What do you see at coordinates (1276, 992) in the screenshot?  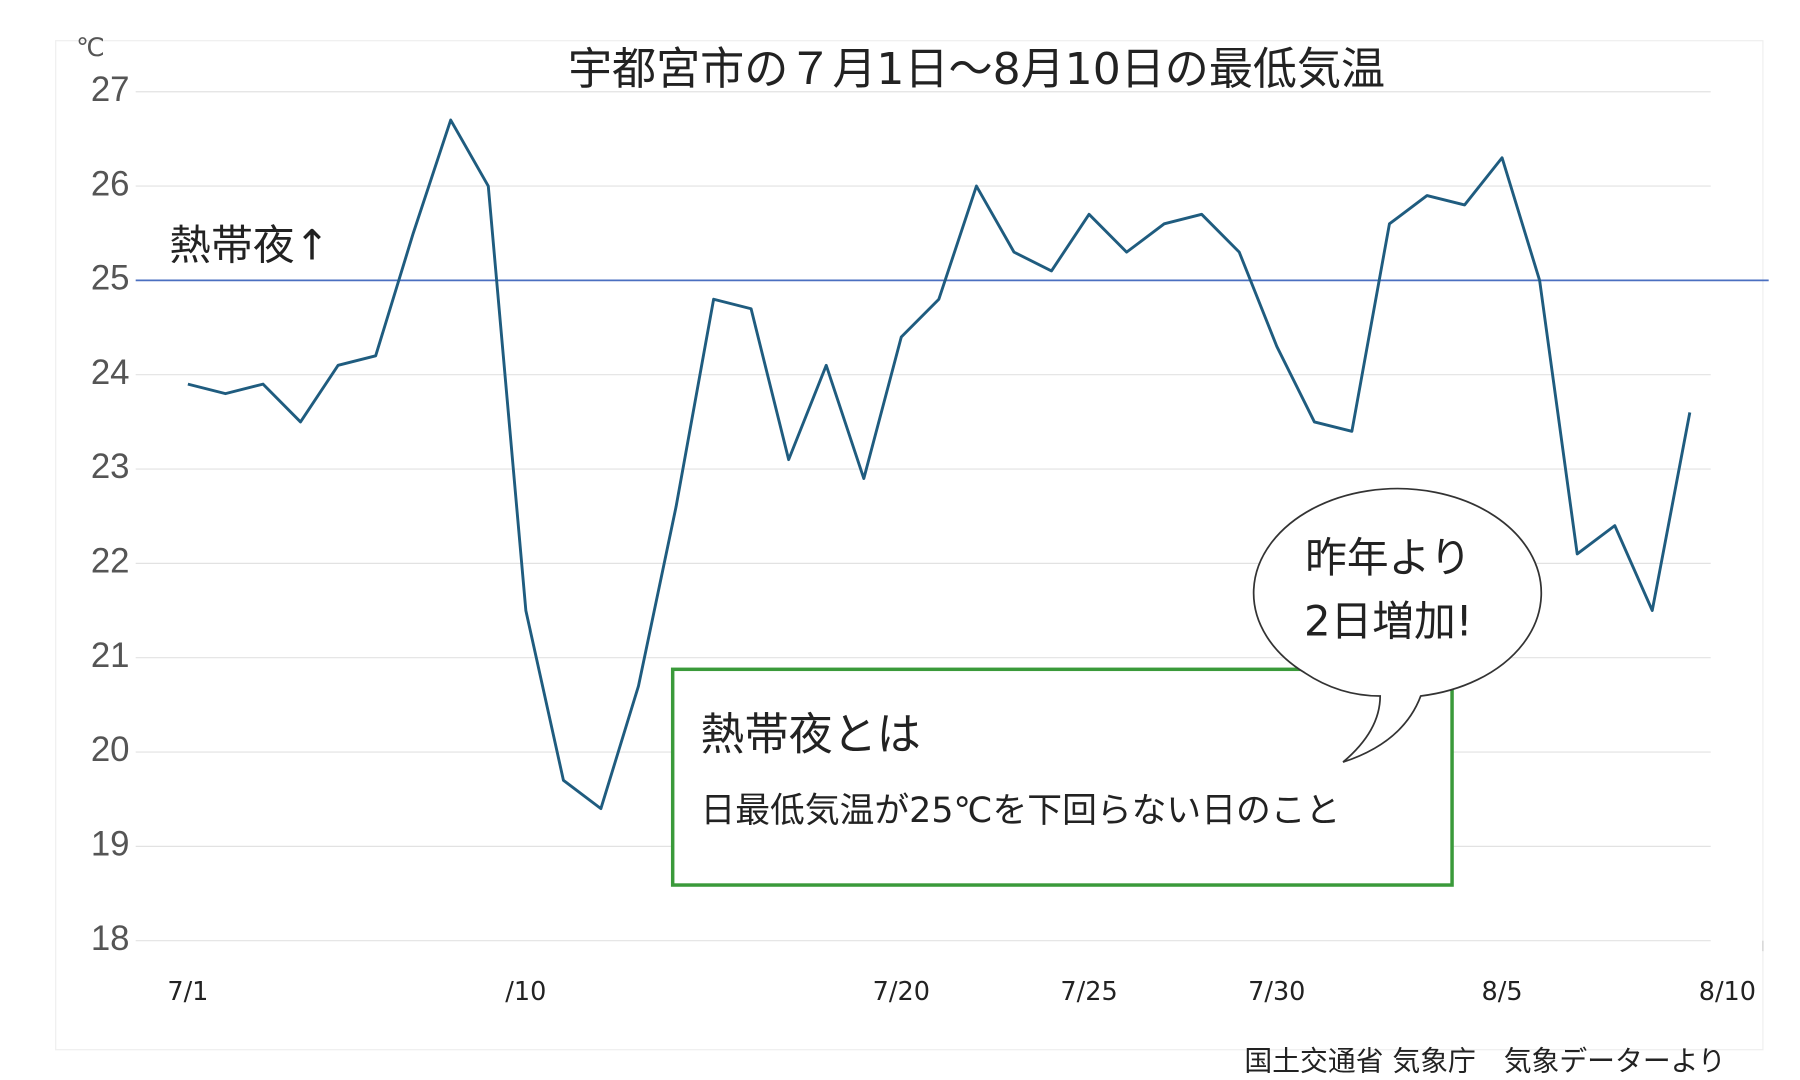 I see `x-tick-label: 7/30` at bounding box center [1276, 992].